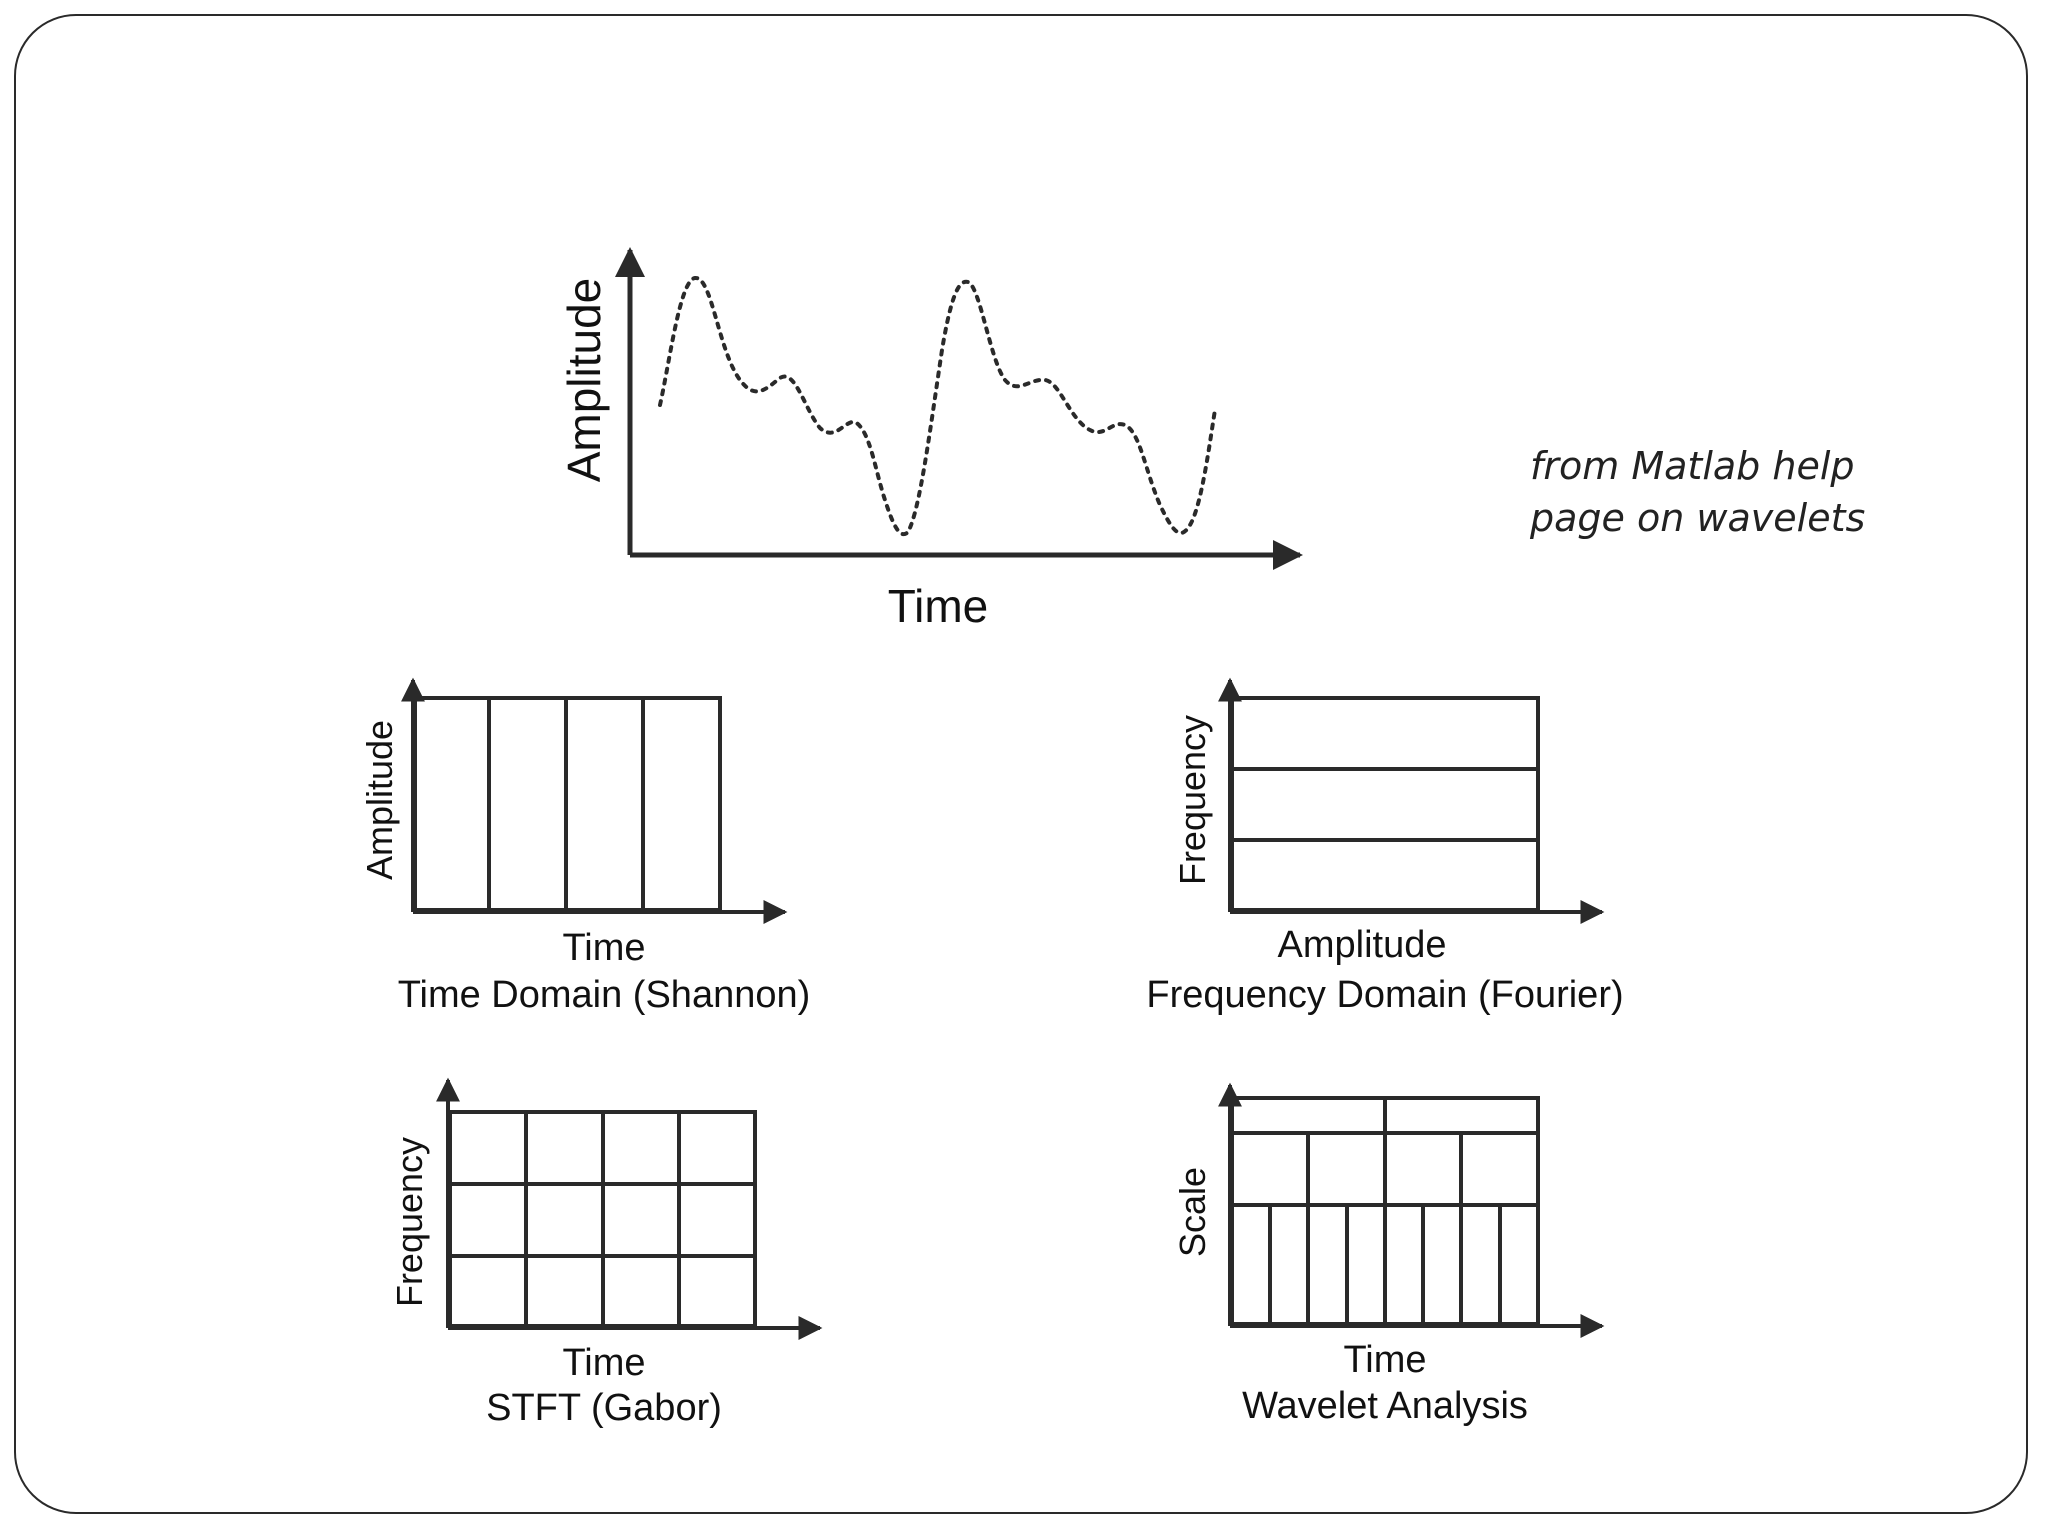 This screenshot has height=1536, width=2048. Describe the element at coordinates (1692, 466) in the screenshot. I see `source-note-line: from Matlab help` at that location.